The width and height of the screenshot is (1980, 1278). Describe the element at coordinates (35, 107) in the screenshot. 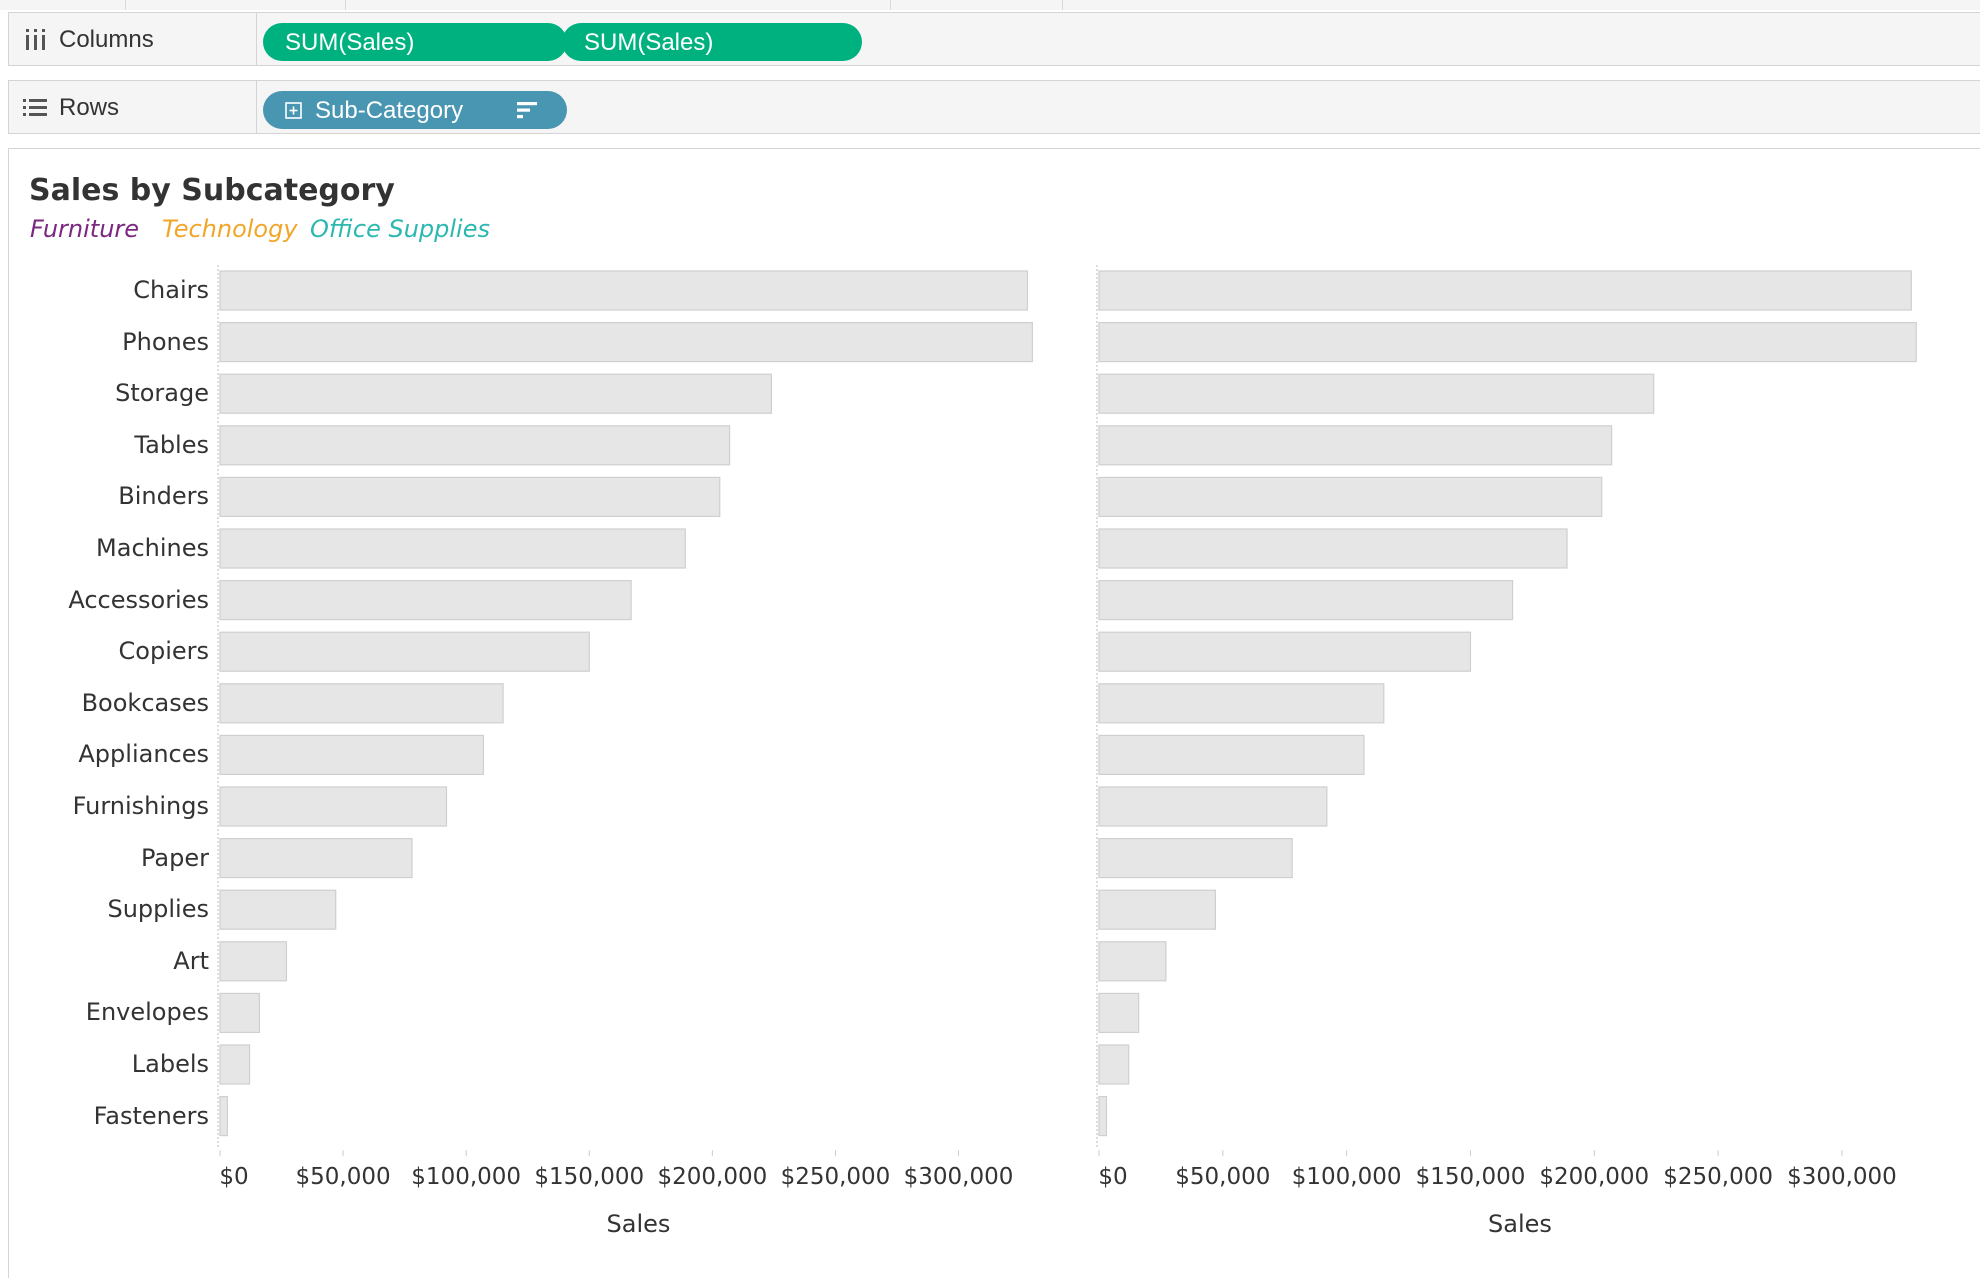

I see `rows-icon` at that location.